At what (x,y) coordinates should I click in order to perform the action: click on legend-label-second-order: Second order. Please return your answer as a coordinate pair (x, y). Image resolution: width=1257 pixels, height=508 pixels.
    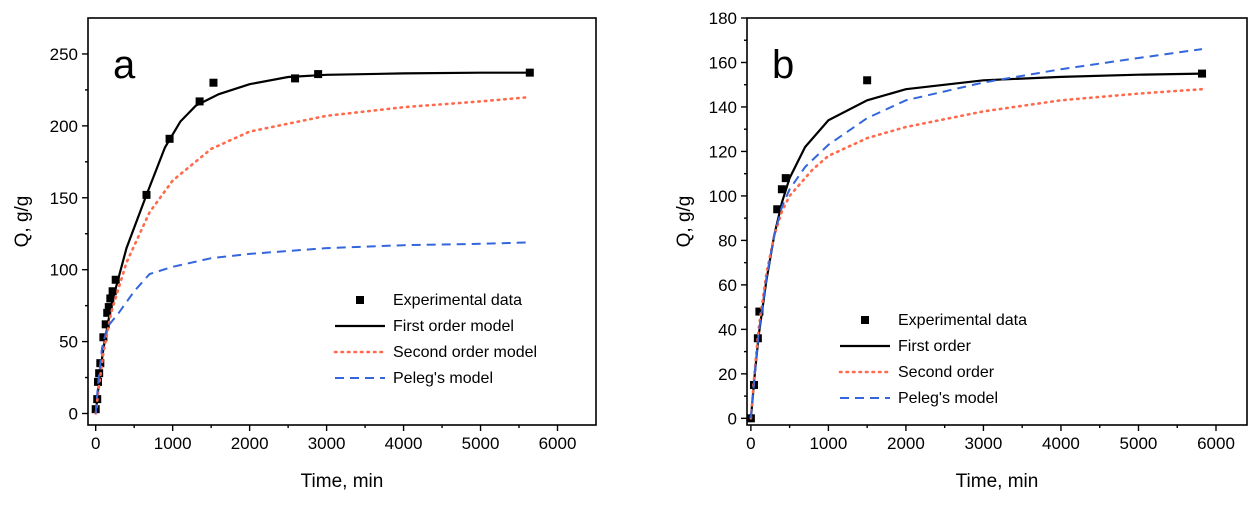
    Looking at the image, I should click on (946, 372).